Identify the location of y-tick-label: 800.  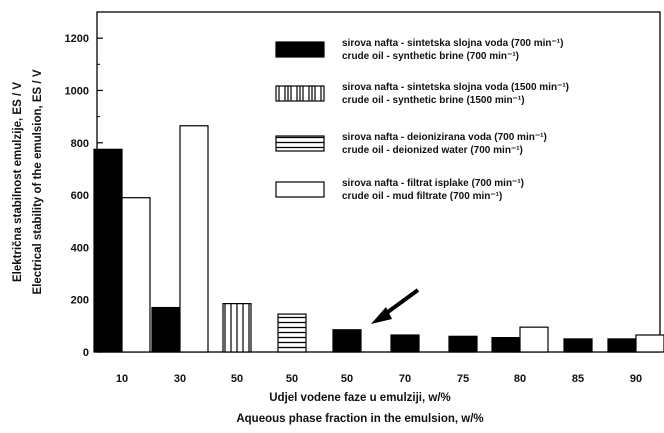
(80, 144).